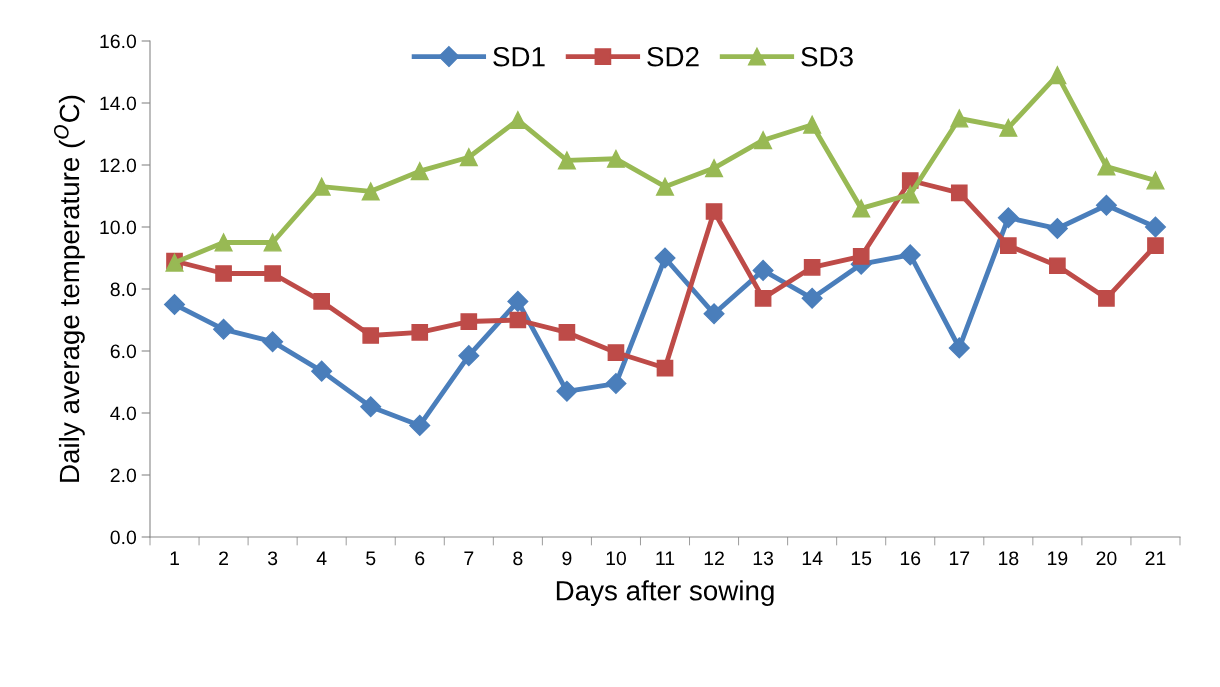 This screenshot has height=687, width=1220. I want to click on legend-label: SD2, so click(673, 56).